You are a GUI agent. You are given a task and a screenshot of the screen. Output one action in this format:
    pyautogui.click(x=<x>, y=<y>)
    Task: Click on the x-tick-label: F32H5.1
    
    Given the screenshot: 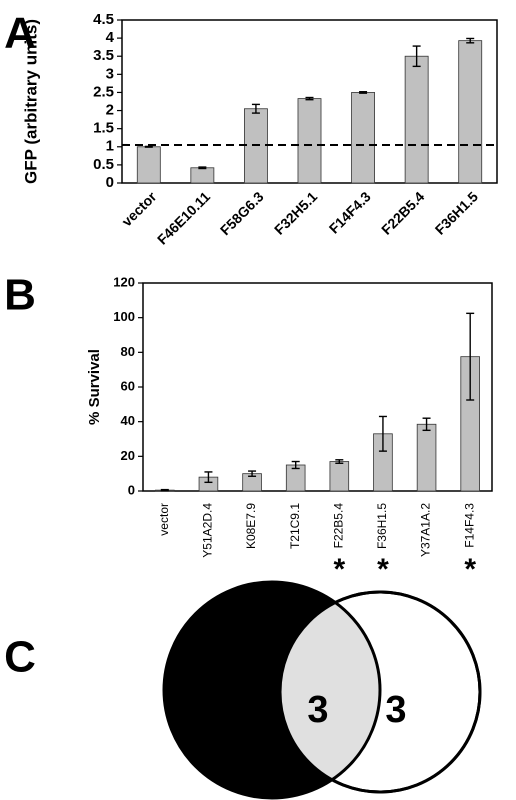 What is the action you would take?
    pyautogui.click(x=295, y=212)
    